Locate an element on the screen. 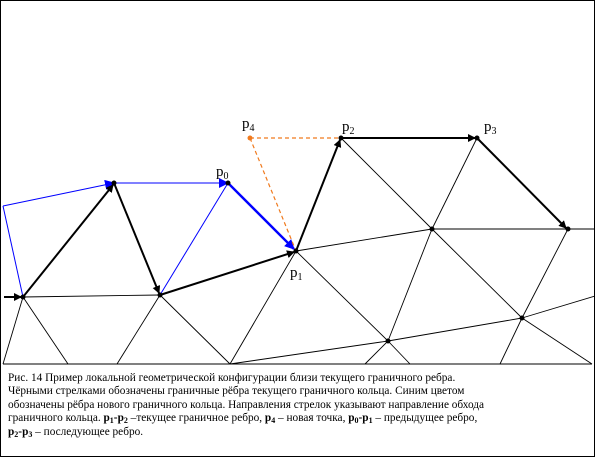 This screenshot has height=458, width=595. new-ring-edges is located at coordinates (148, 238).